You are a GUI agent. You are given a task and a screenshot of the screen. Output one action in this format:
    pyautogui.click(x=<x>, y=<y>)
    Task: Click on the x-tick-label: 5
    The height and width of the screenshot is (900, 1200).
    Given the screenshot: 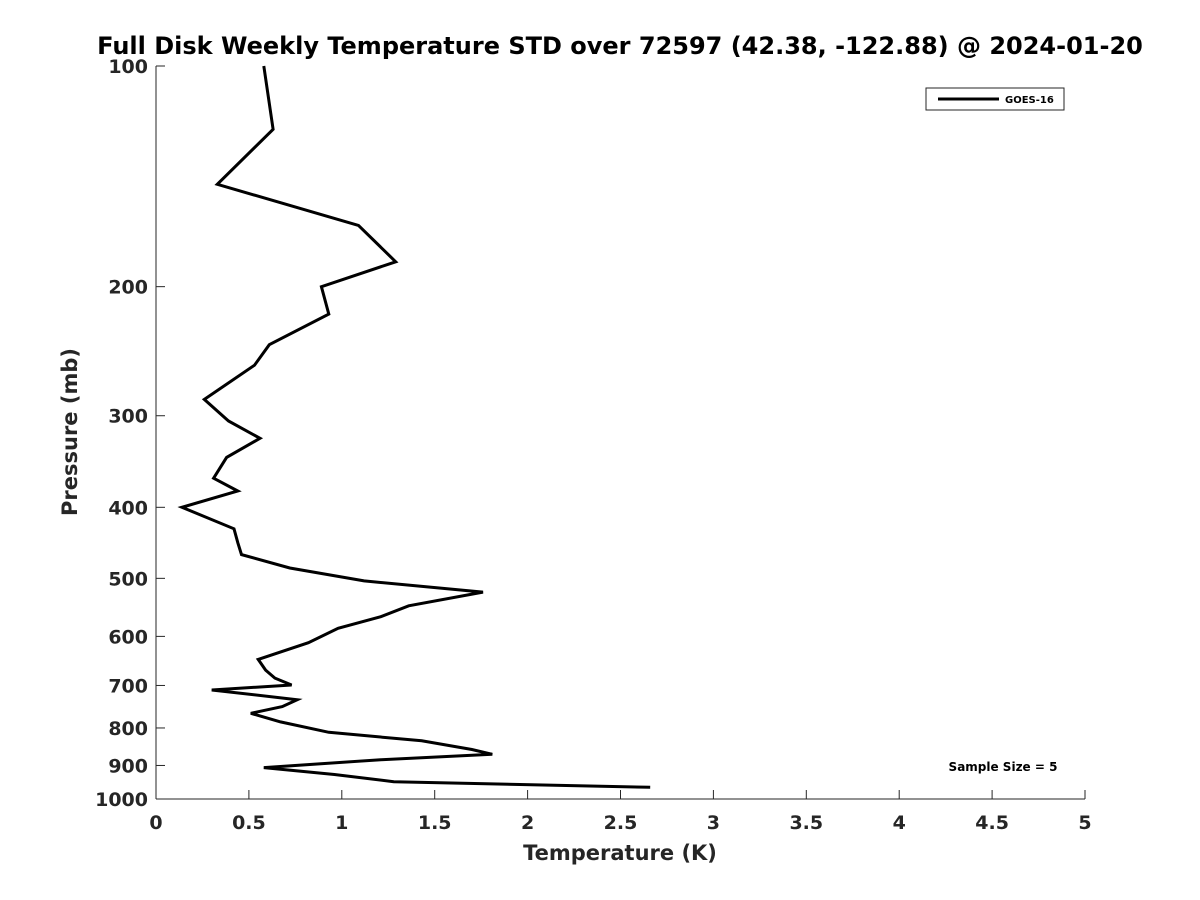 What is the action you would take?
    pyautogui.click(x=1084, y=823)
    